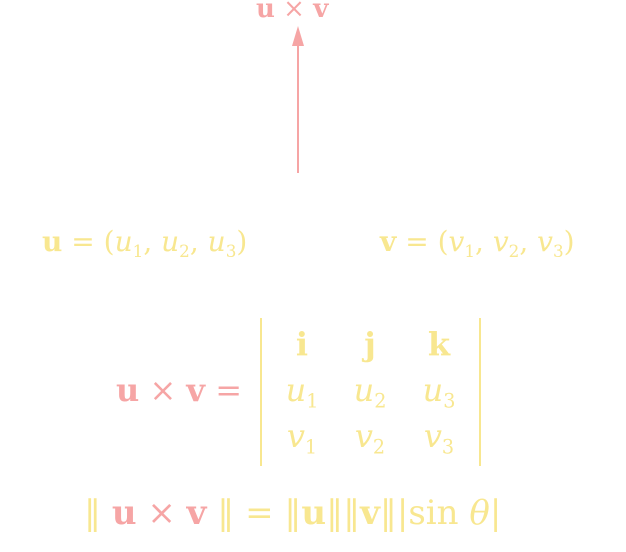 The width and height of the screenshot is (626, 552). I want to click on magnitude-v: v, so click(196, 513).